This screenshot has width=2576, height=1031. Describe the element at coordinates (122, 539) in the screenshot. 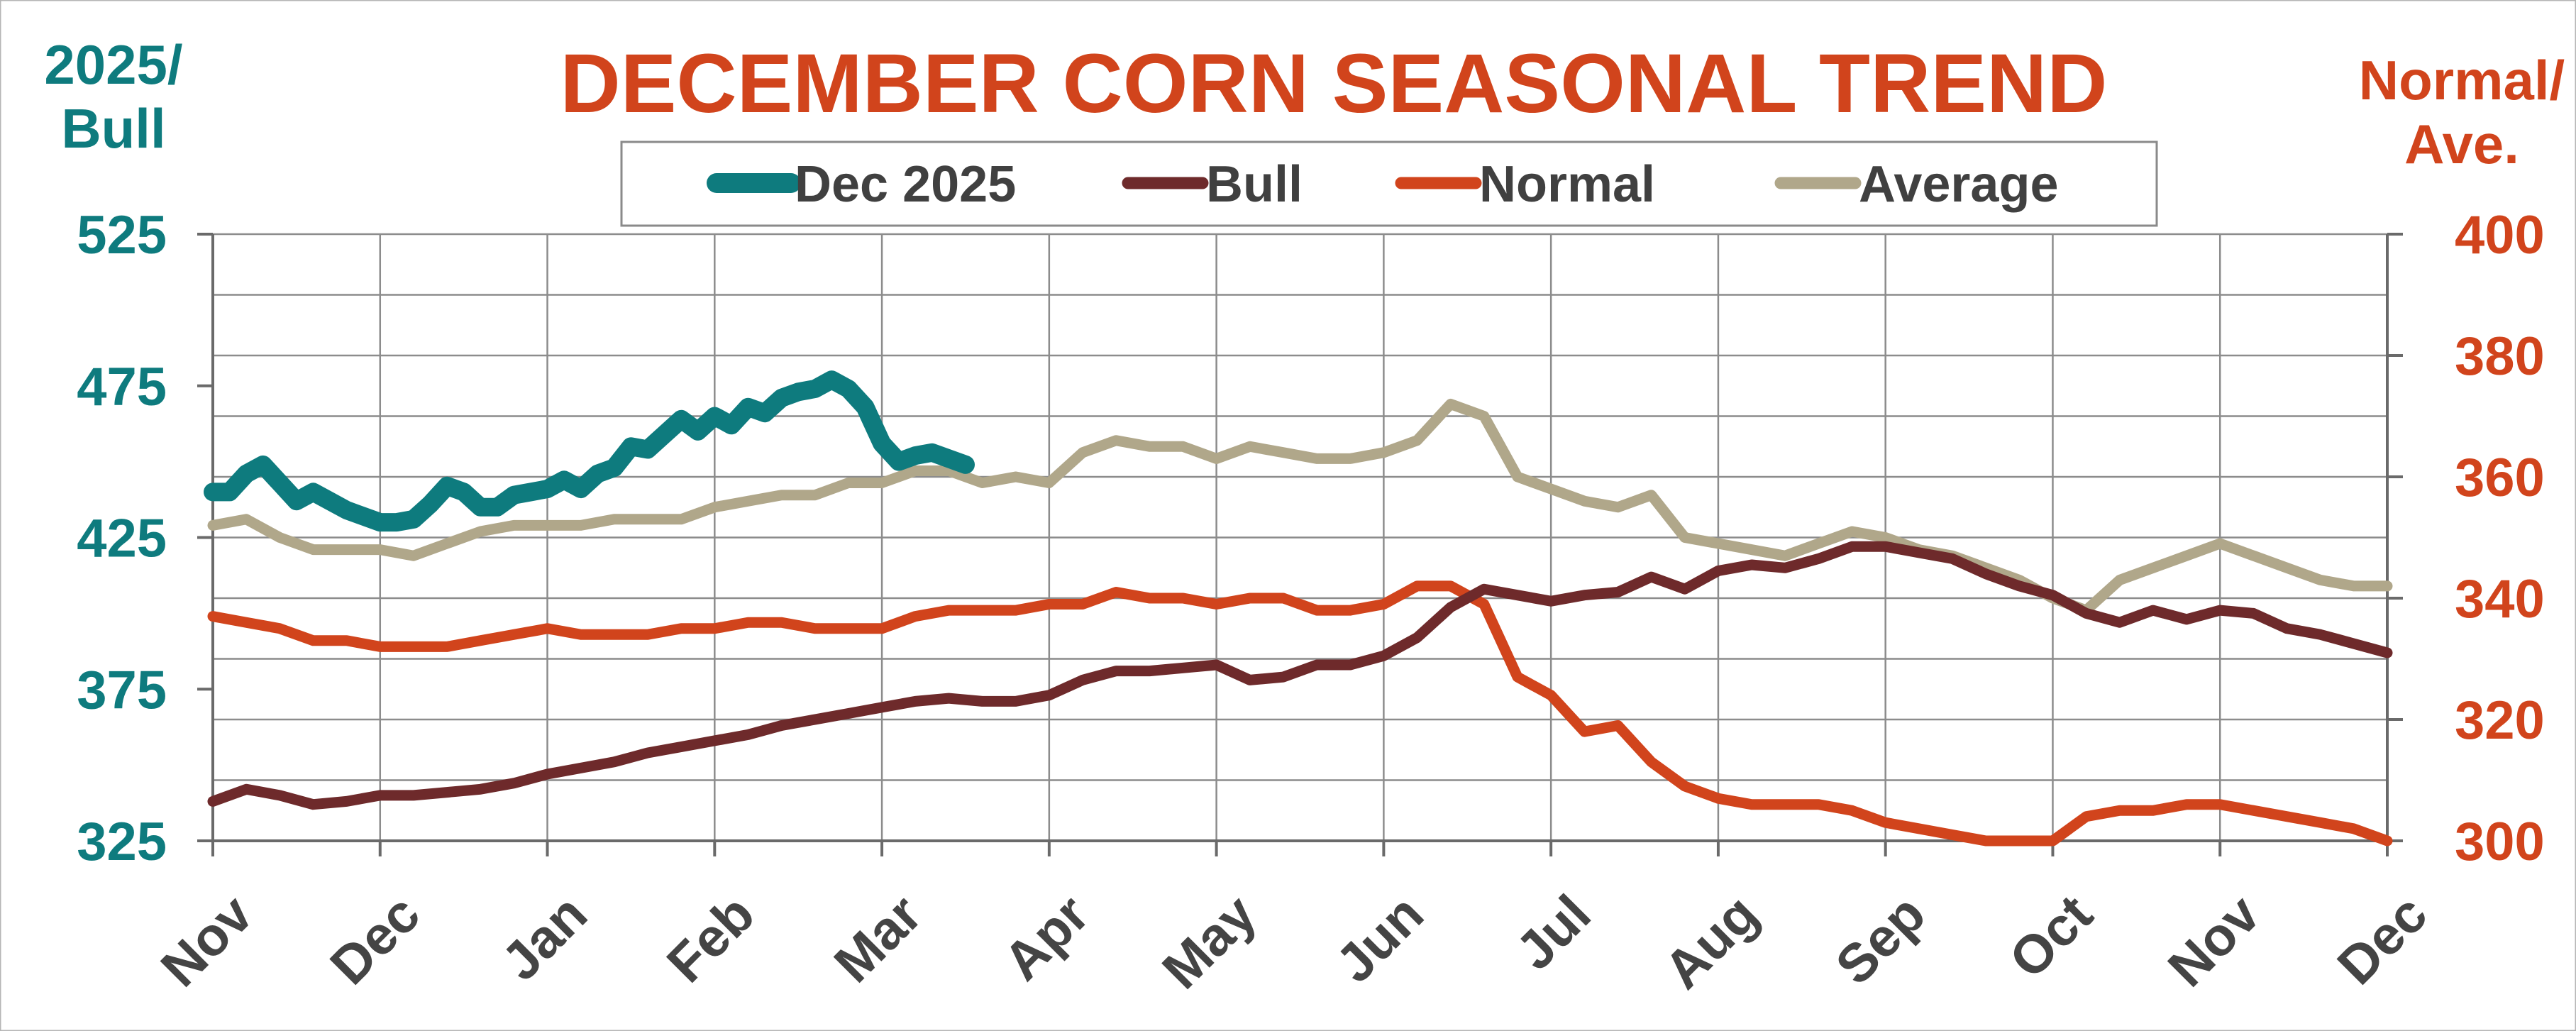

I see `left-tick-label: 425` at that location.